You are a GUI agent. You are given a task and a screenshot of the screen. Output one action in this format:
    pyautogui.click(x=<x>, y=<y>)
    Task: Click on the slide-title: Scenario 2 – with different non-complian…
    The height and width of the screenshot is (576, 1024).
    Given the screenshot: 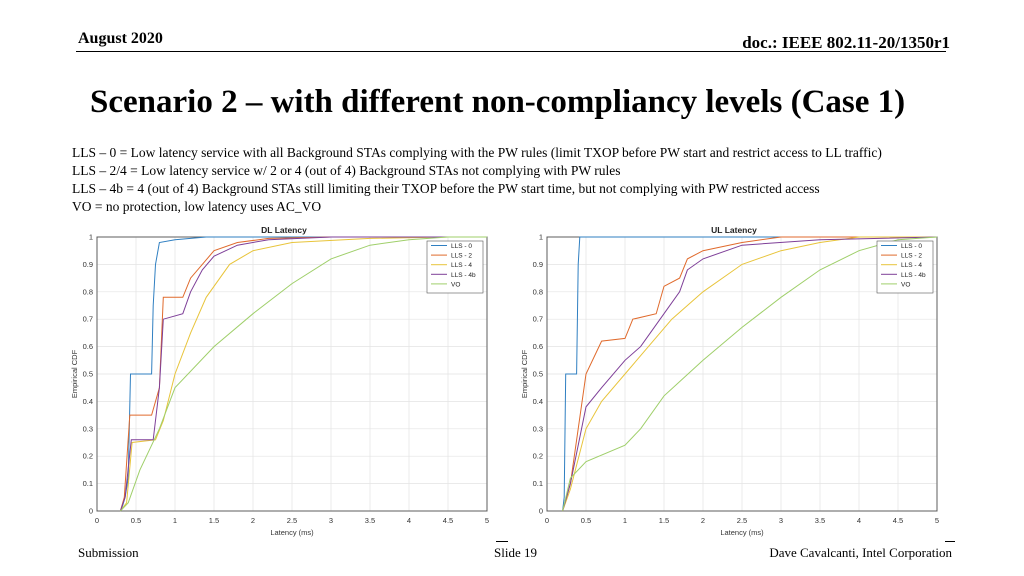 What is the action you would take?
    pyautogui.click(x=498, y=102)
    